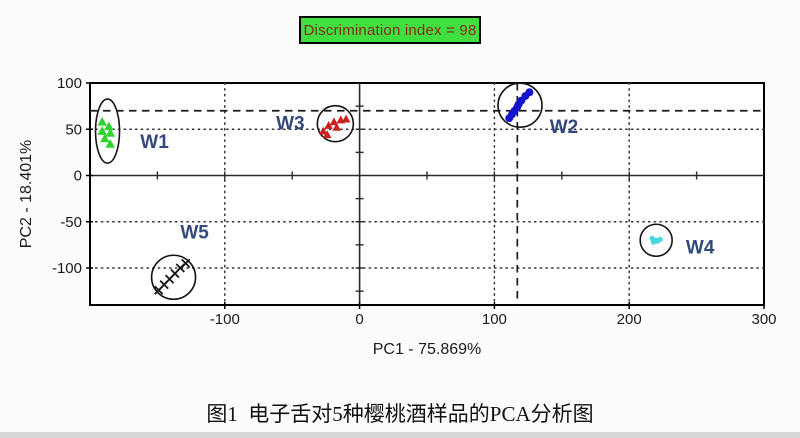 This screenshot has width=800, height=438. What do you see at coordinates (71, 222) in the screenshot?
I see `y-tick-label: -50` at bounding box center [71, 222].